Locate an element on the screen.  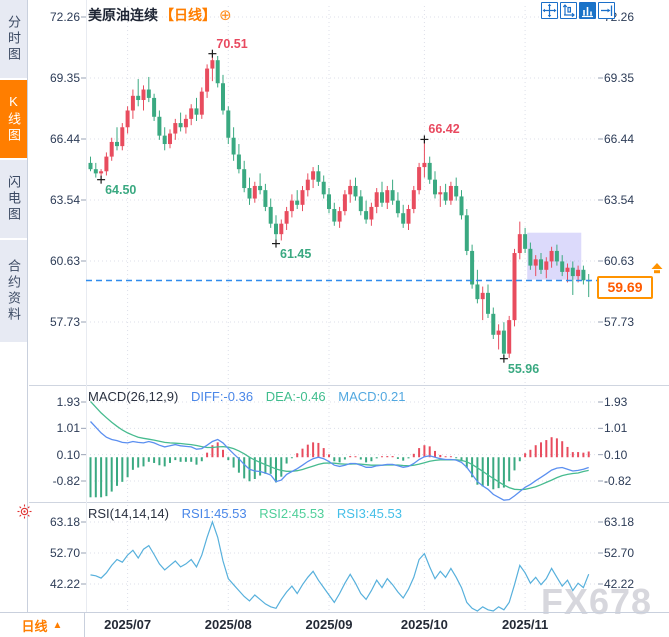
sidebar-tab-2: K线图 is located at coordinates (13, 119).